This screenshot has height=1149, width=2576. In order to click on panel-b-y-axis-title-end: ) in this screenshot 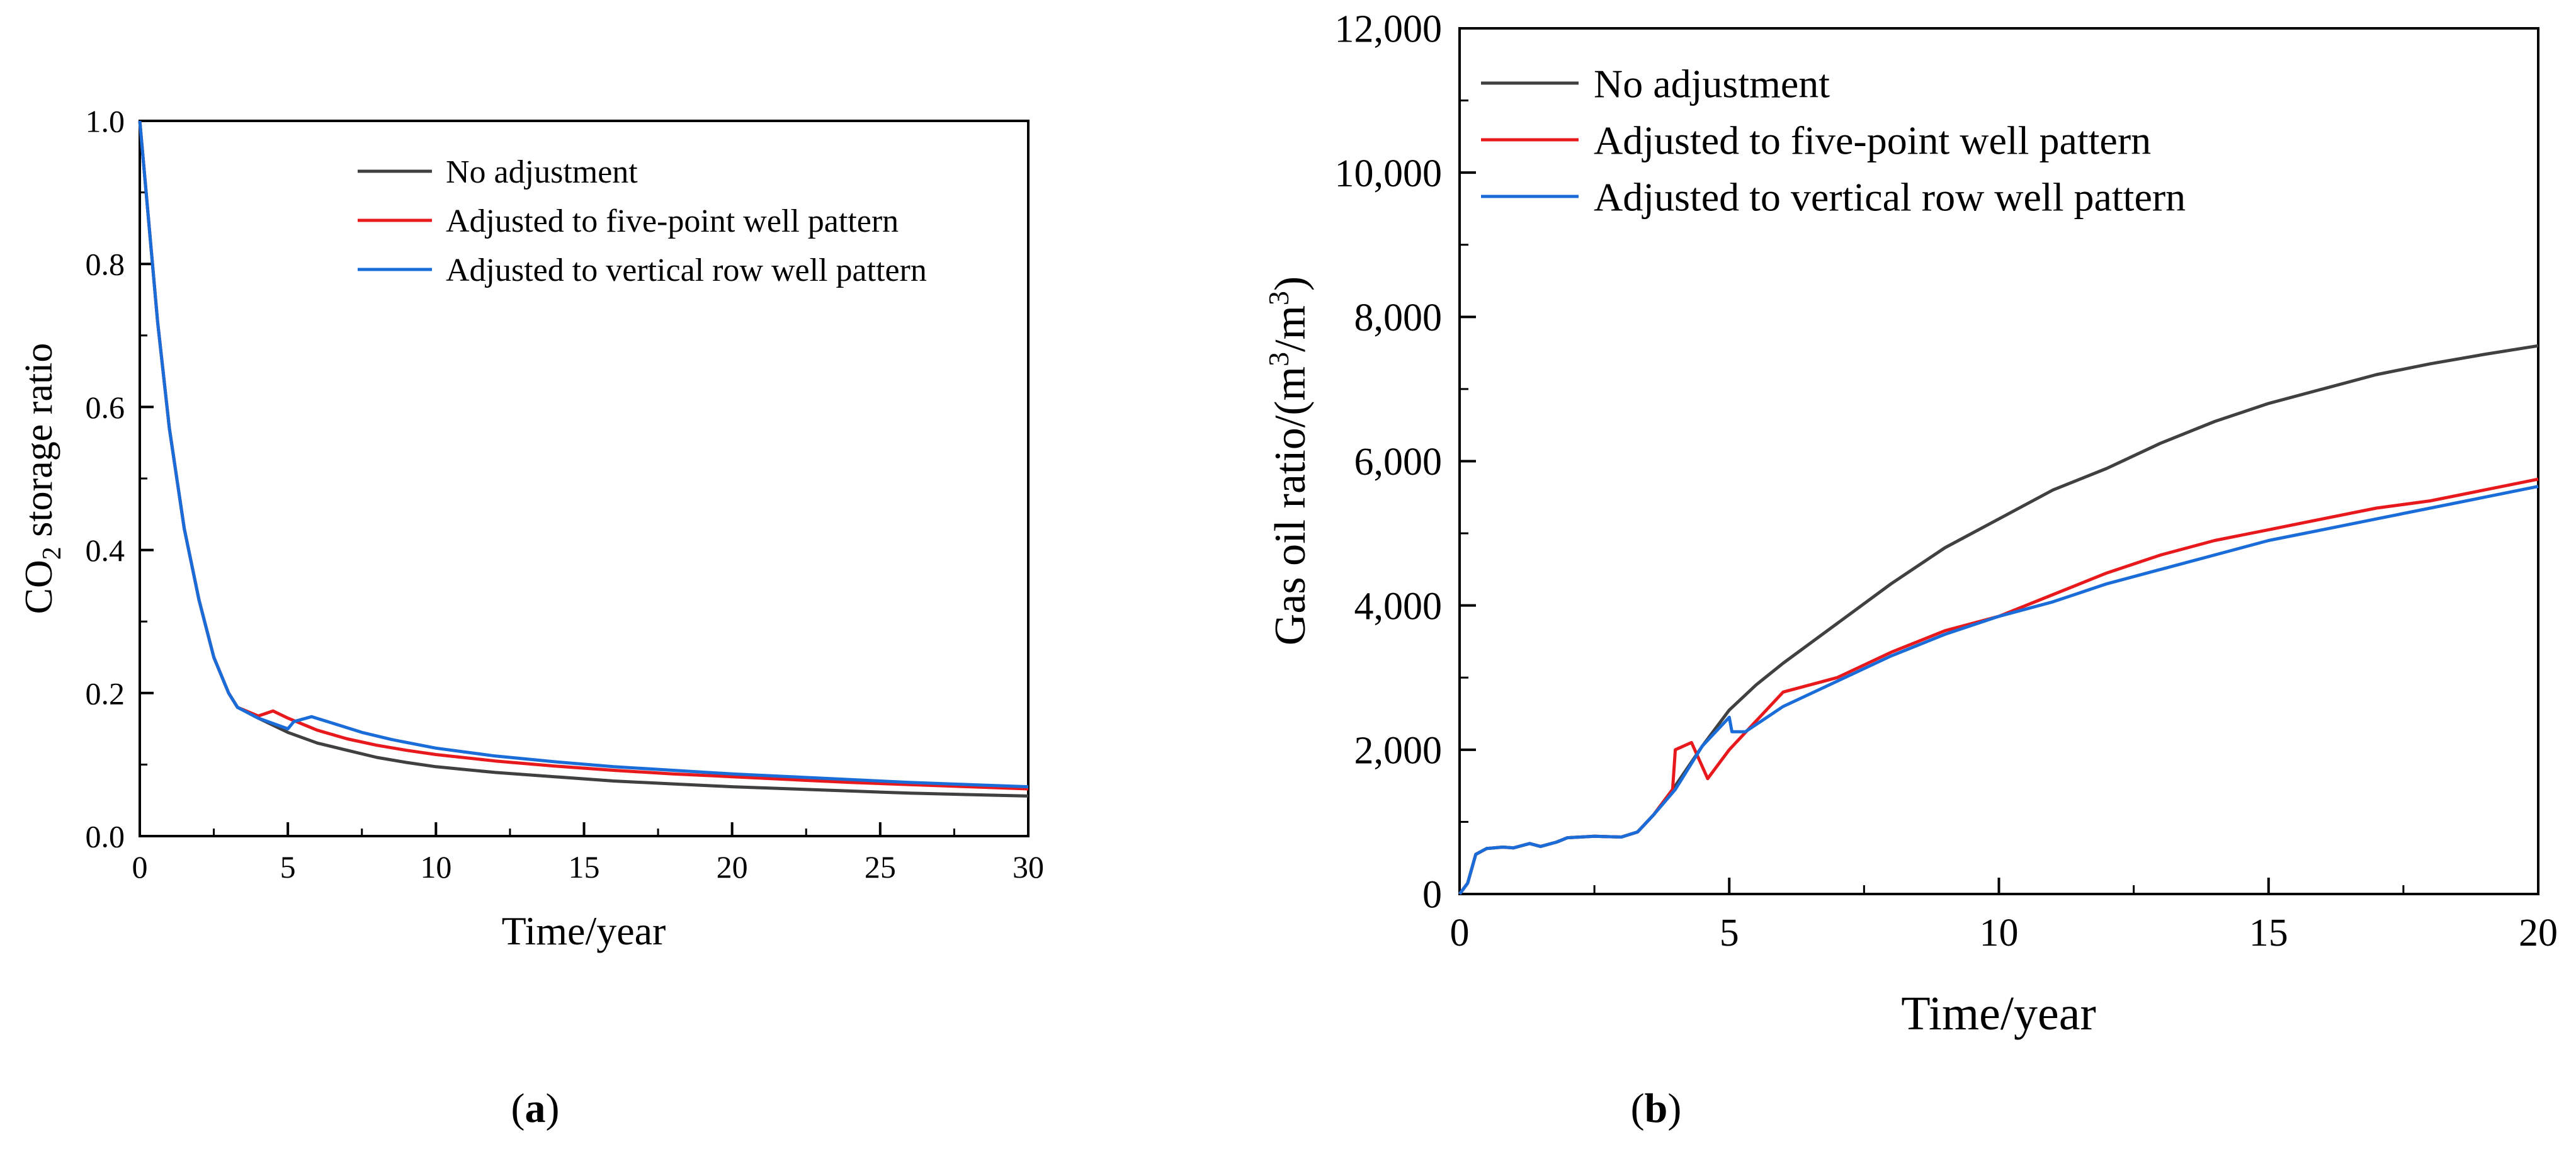, I will do `click(1290, 283)`.